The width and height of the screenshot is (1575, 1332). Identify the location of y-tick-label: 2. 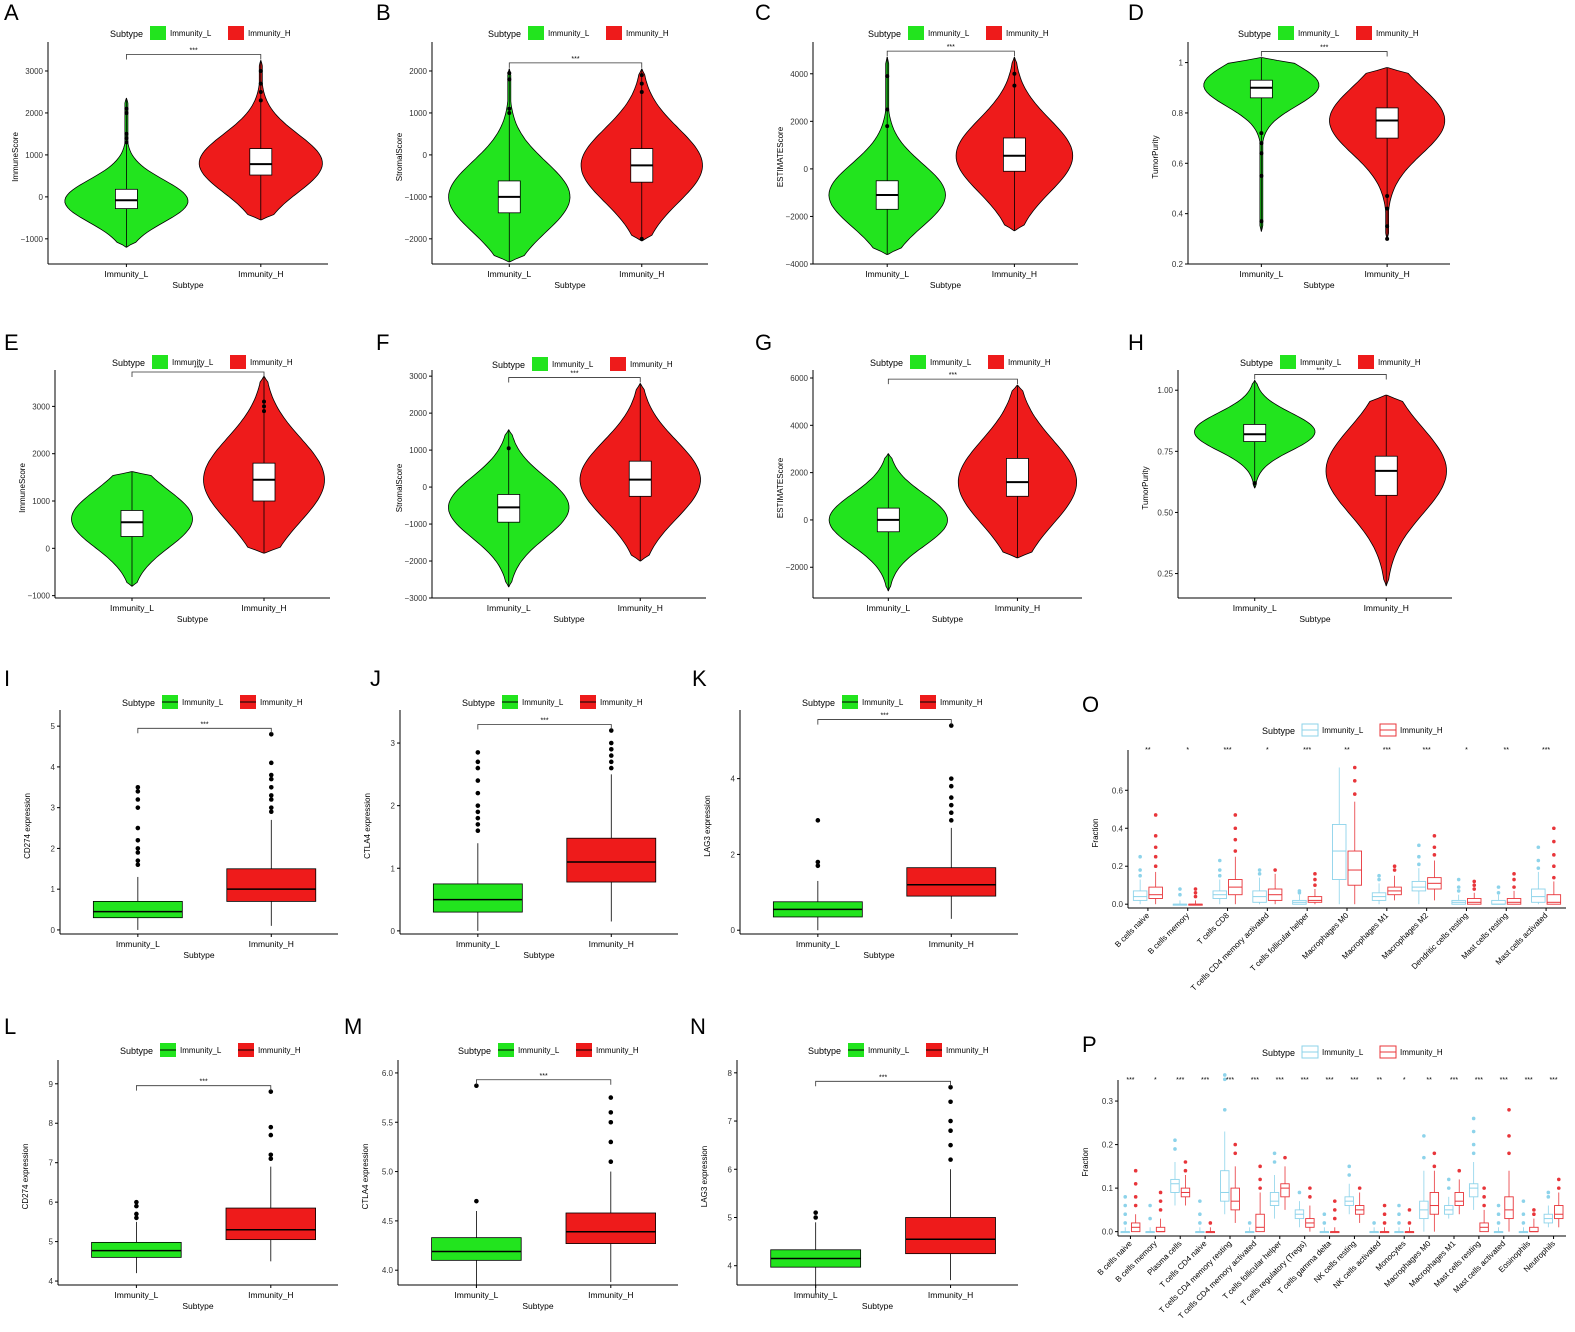
(733, 854).